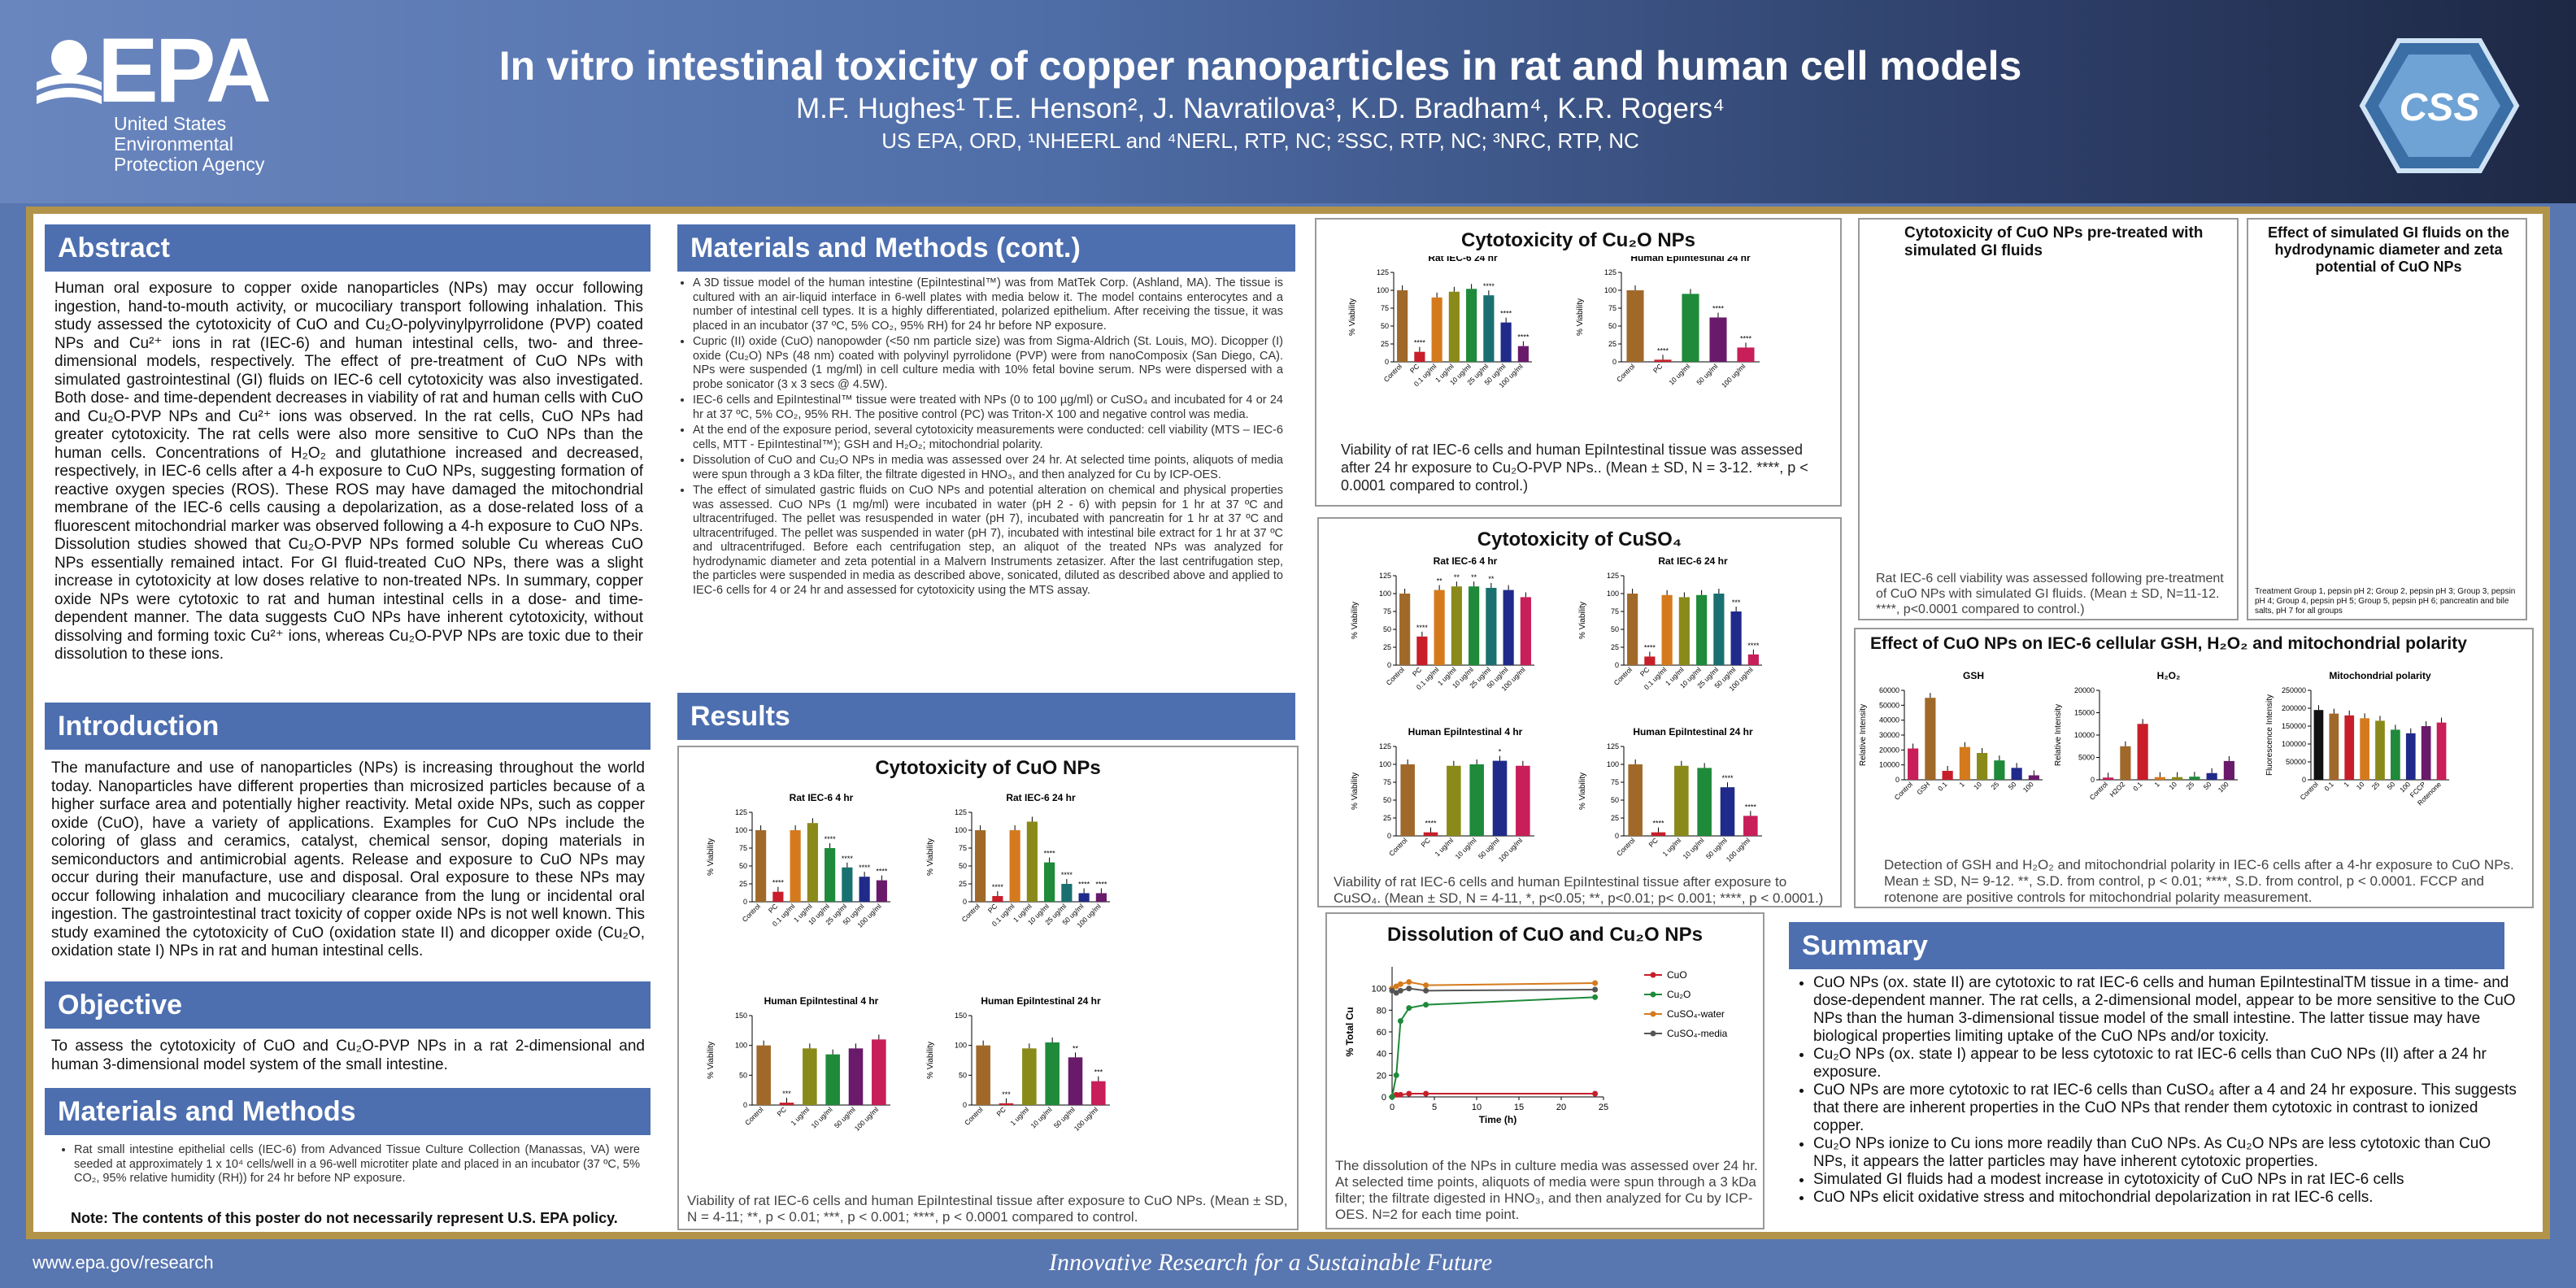  What do you see at coordinates (821, 1117) in the screenshot?
I see `x-tick-label: 10 ug/ml` at bounding box center [821, 1117].